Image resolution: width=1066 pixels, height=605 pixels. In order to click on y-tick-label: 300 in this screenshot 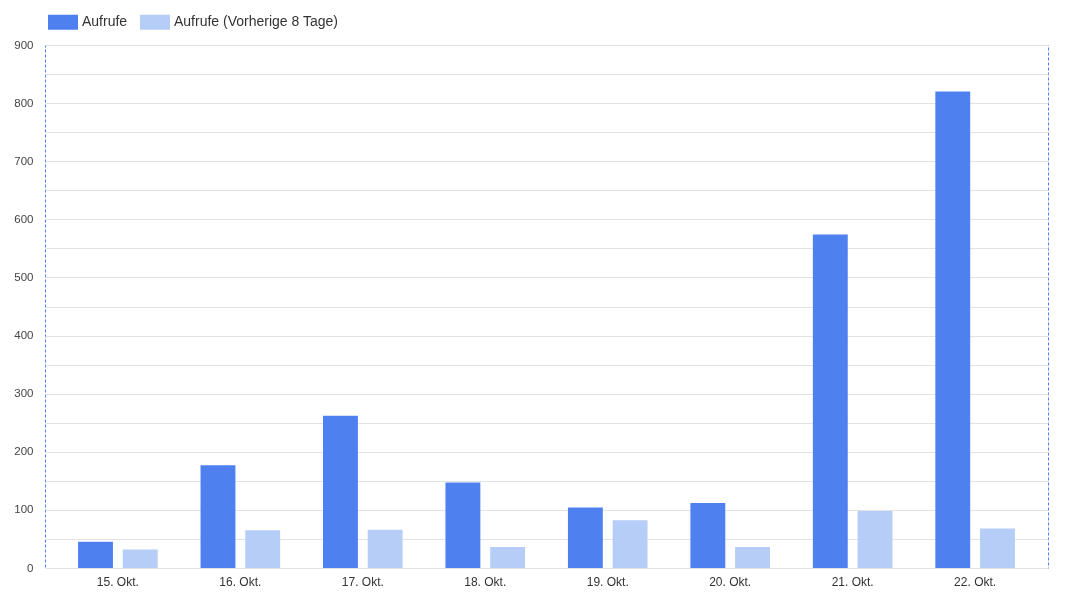, I will do `click(24, 393)`.